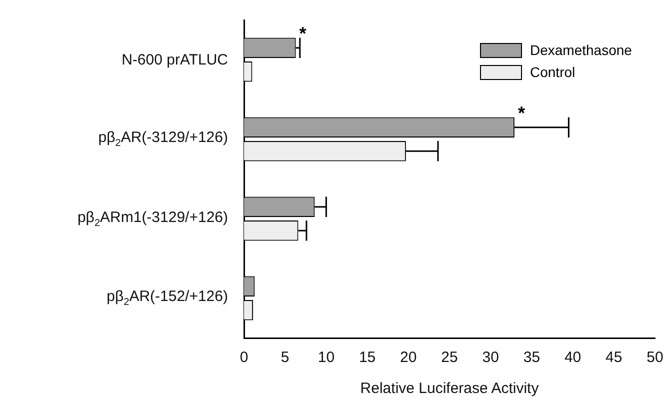  What do you see at coordinates (167, 298) in the screenshot?
I see `y-tick-label: pβ$_{2}$AR(-152/+126)` at bounding box center [167, 298].